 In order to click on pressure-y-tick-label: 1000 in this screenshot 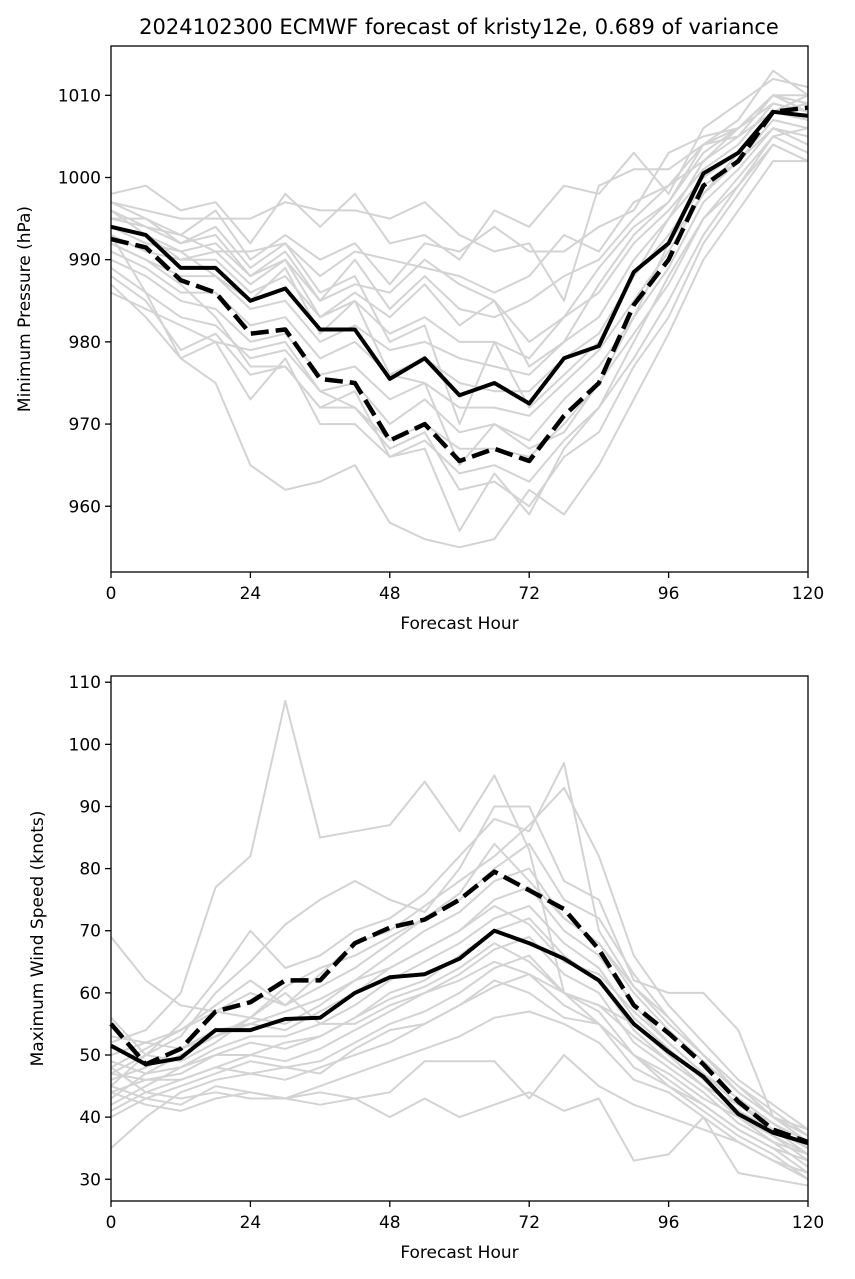, I will do `click(79, 179)`.